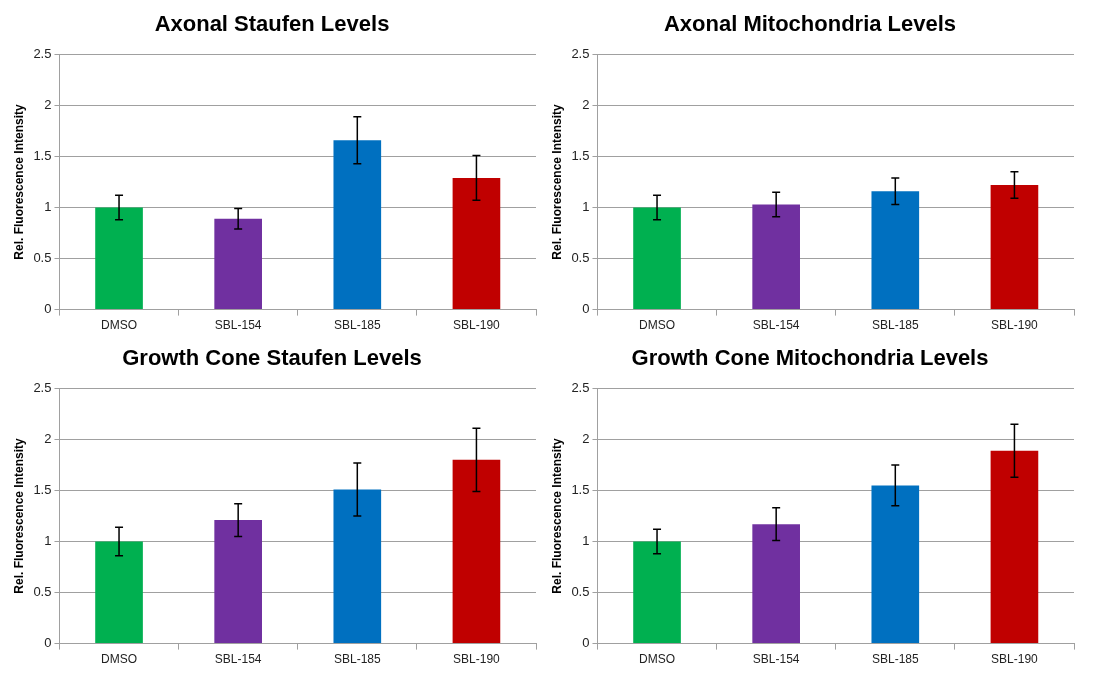  Describe the element at coordinates (272, 24) in the screenshot. I see `chart-title: Axonal Staufen Levels` at that location.